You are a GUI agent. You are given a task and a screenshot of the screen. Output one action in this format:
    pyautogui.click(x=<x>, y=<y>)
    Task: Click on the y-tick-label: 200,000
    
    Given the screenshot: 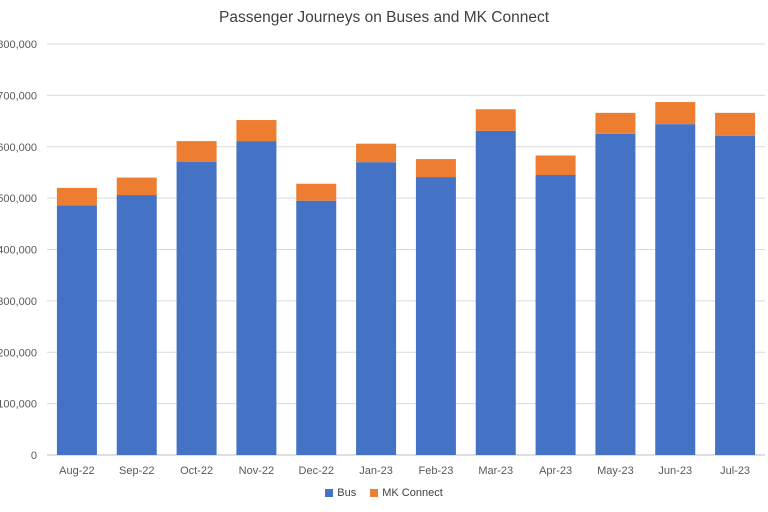 What is the action you would take?
    pyautogui.click(x=18, y=353)
    